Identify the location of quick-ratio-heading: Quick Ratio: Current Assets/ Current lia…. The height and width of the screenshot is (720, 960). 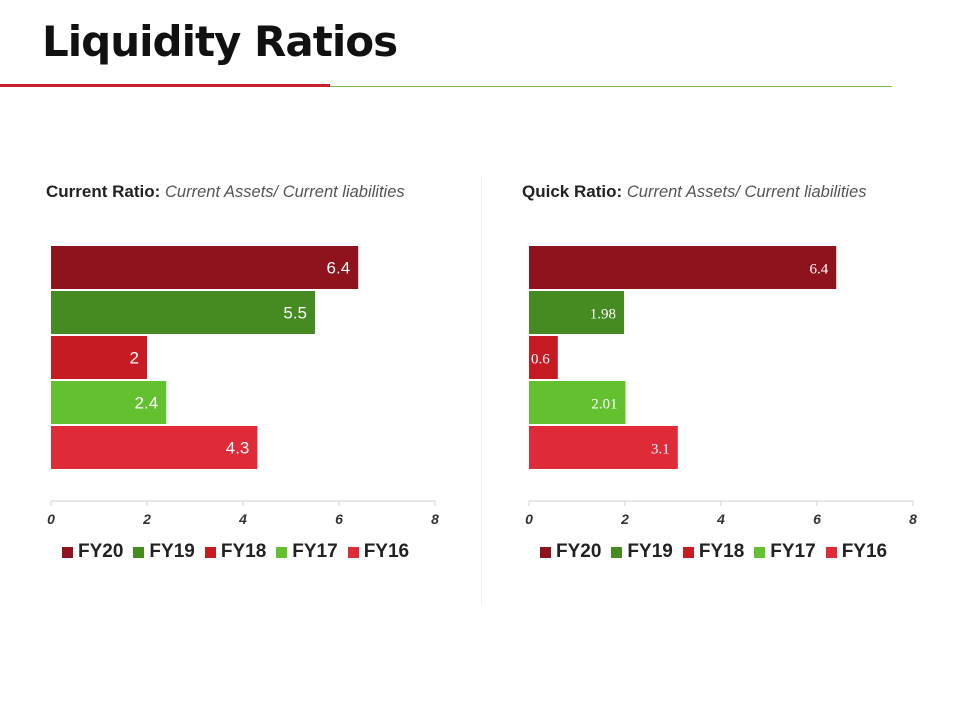
(694, 192).